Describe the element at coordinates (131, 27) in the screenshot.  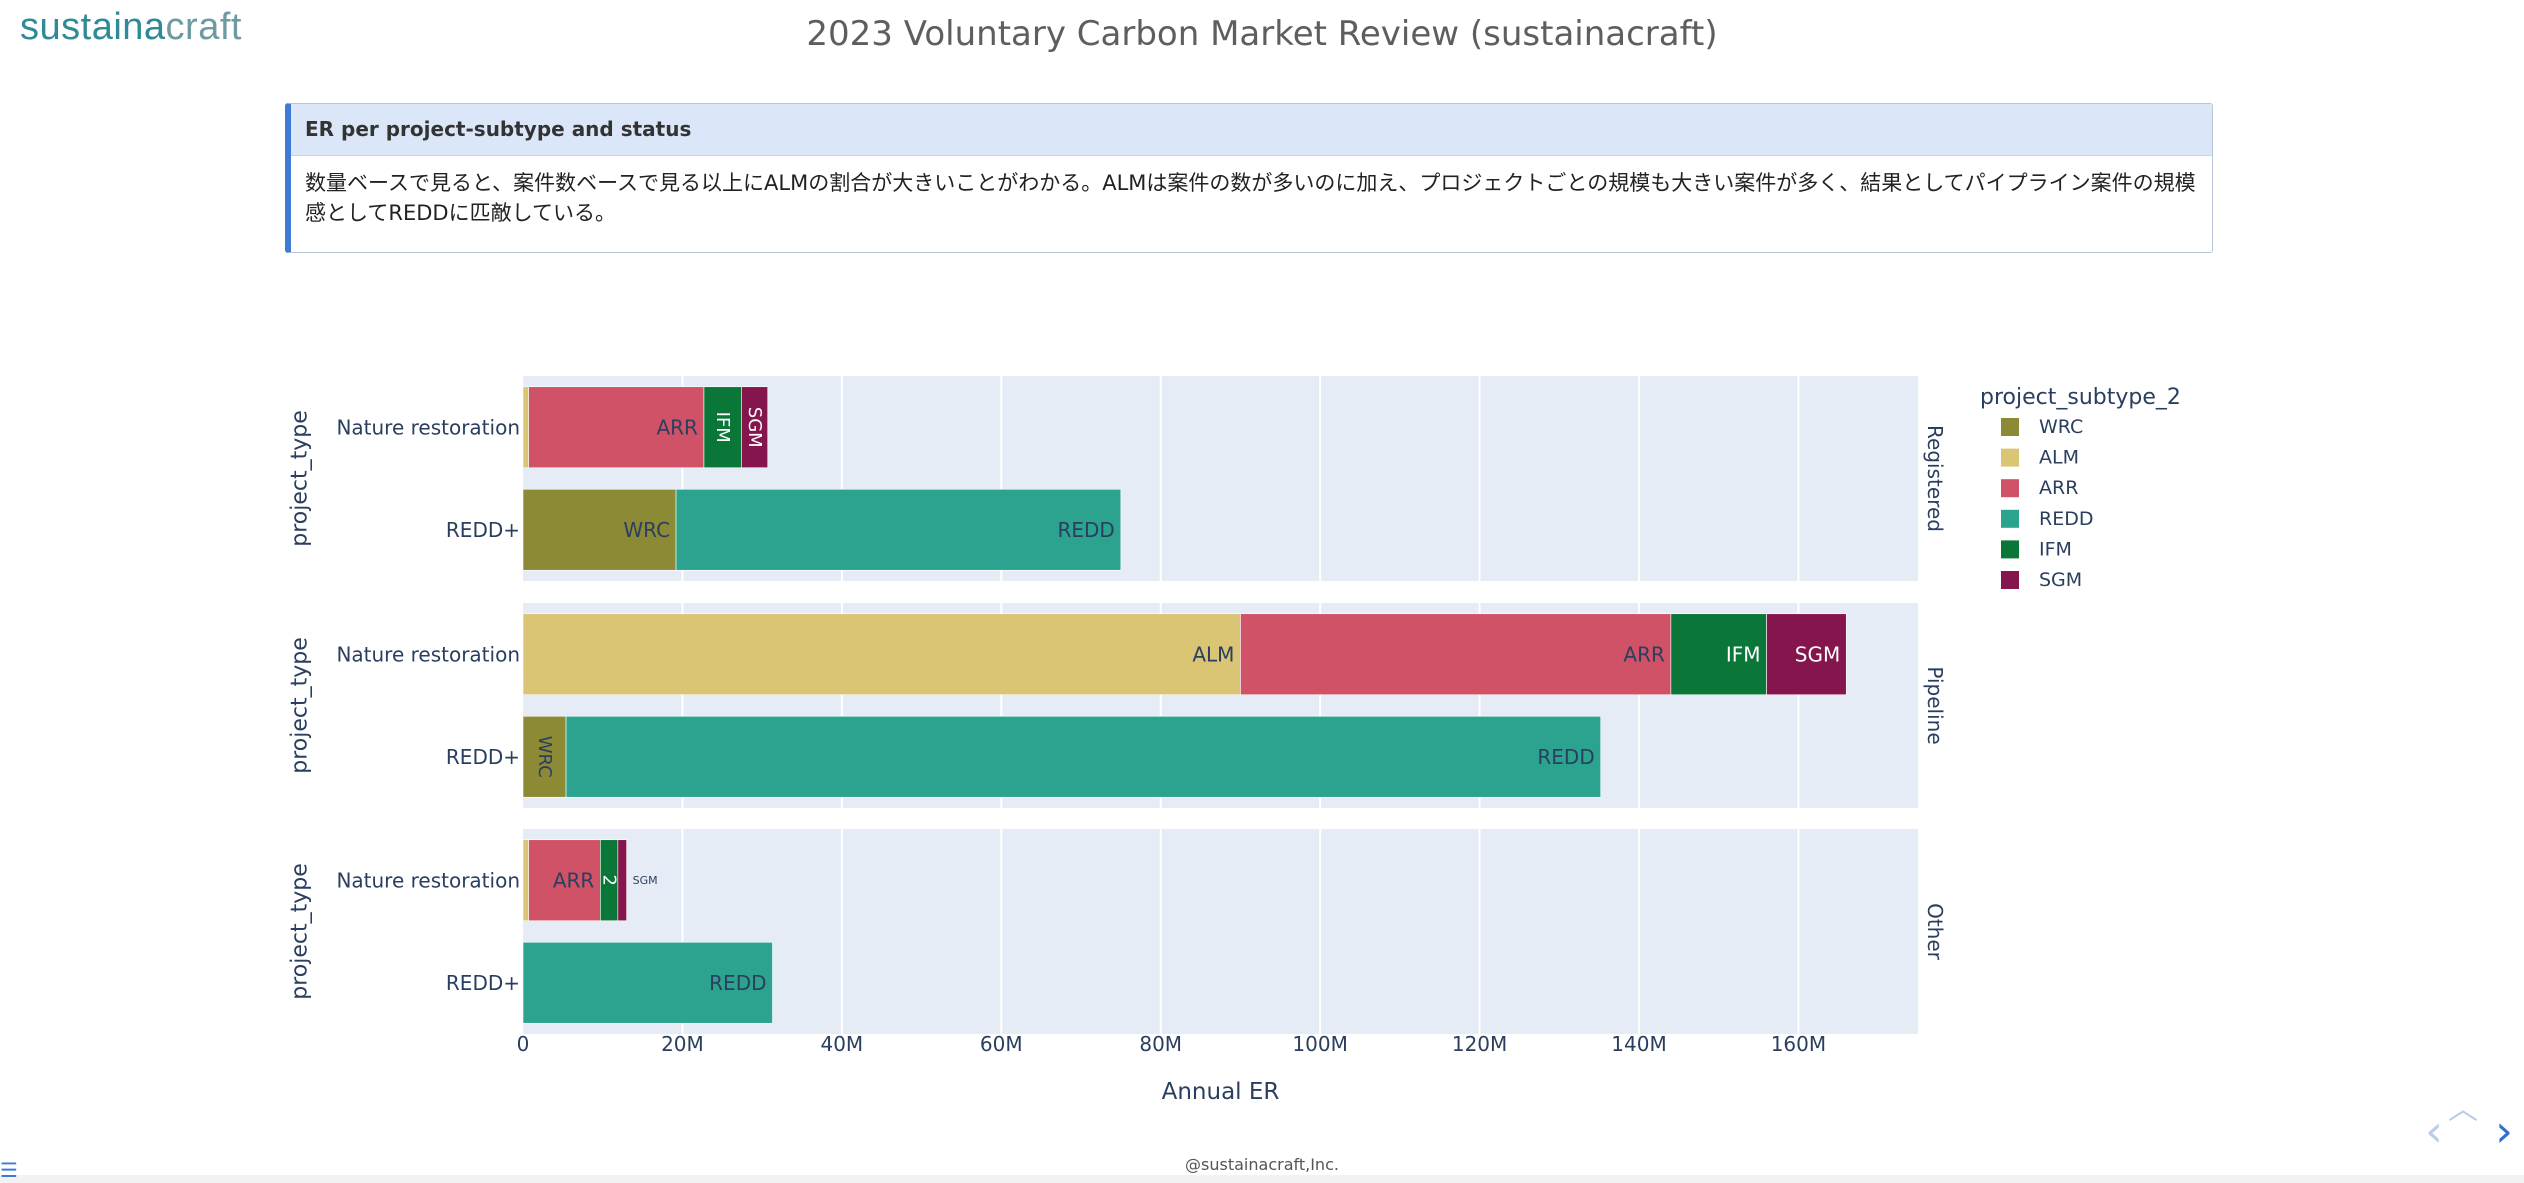
I see `brand-logo: sustainacraft` at that location.